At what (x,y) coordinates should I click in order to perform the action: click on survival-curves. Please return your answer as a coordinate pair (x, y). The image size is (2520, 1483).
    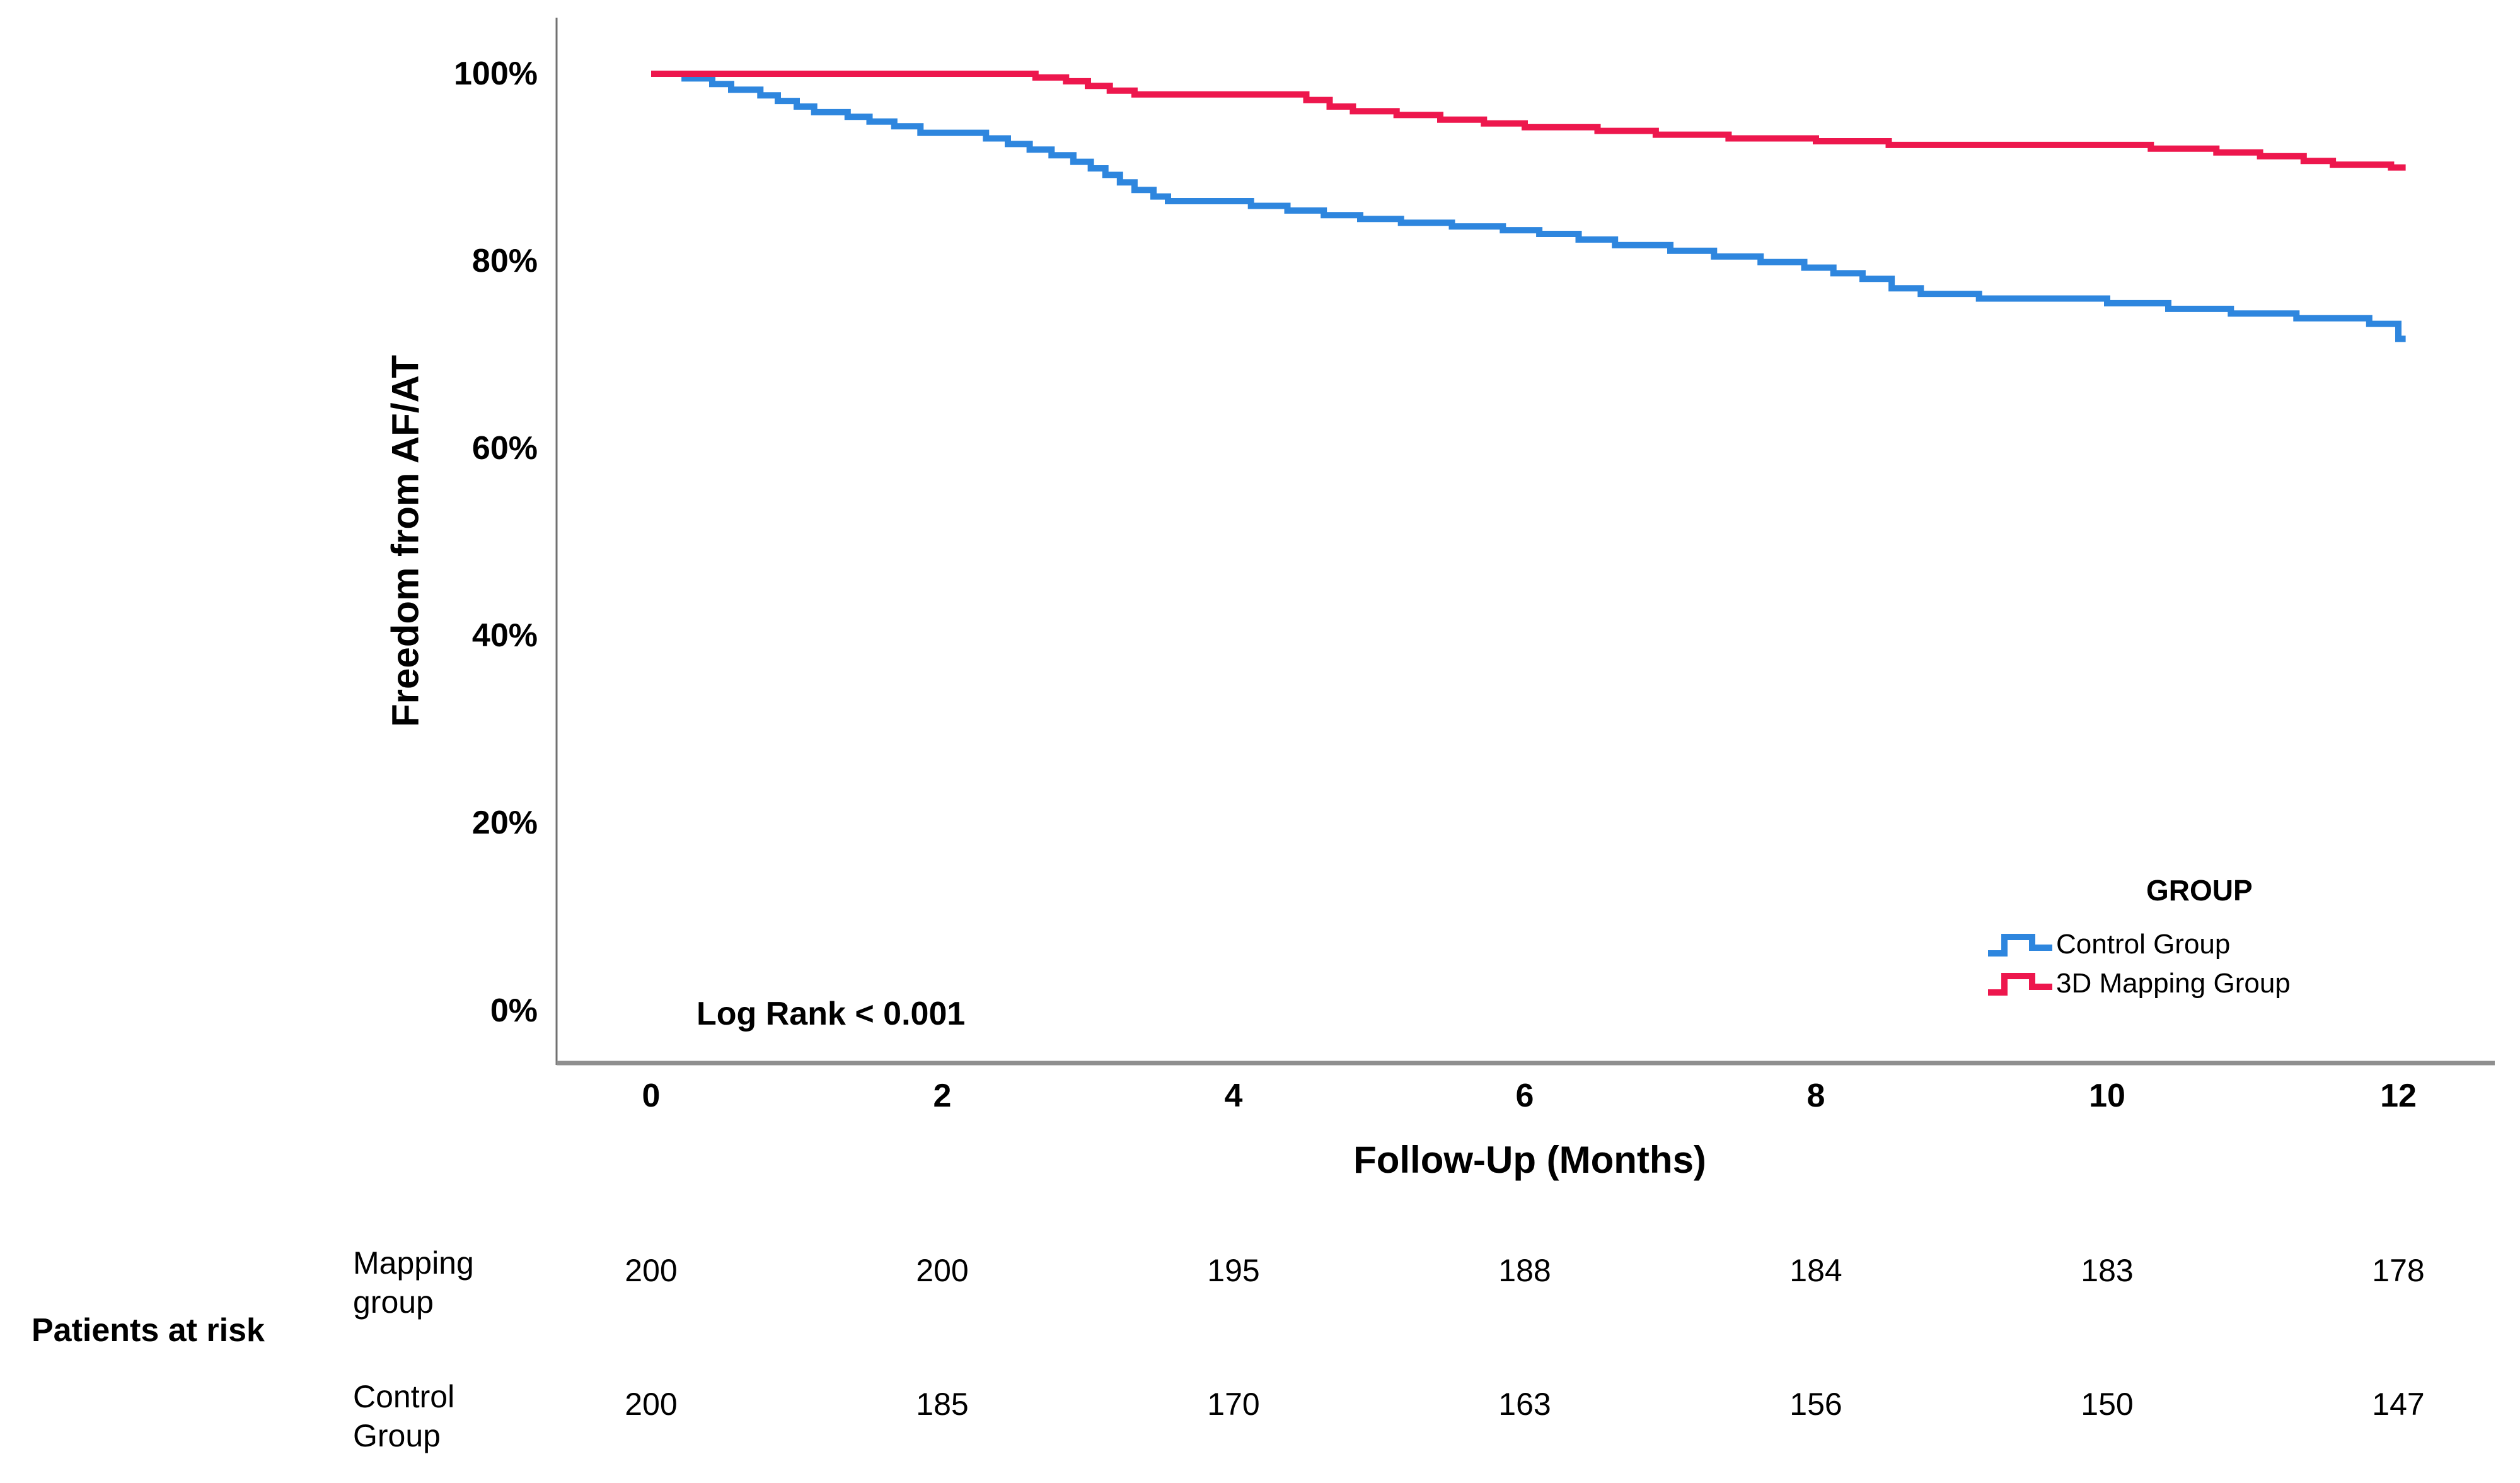
    Looking at the image, I should click on (1528, 206).